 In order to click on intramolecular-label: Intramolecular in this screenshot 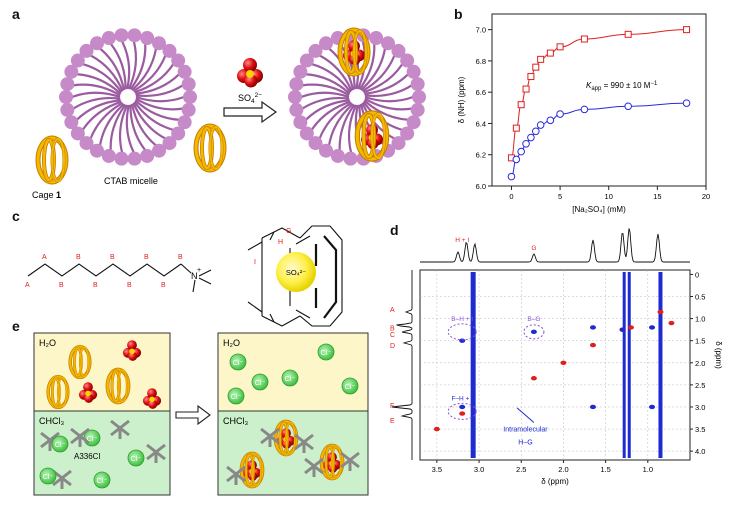, I will do `click(525, 429)`.